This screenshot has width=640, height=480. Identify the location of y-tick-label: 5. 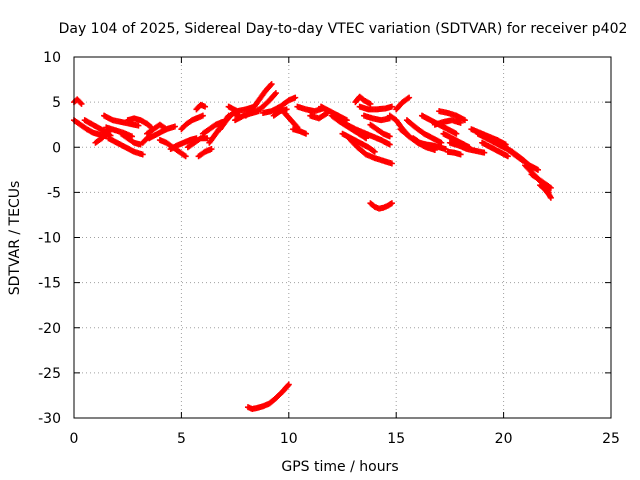
(56, 103).